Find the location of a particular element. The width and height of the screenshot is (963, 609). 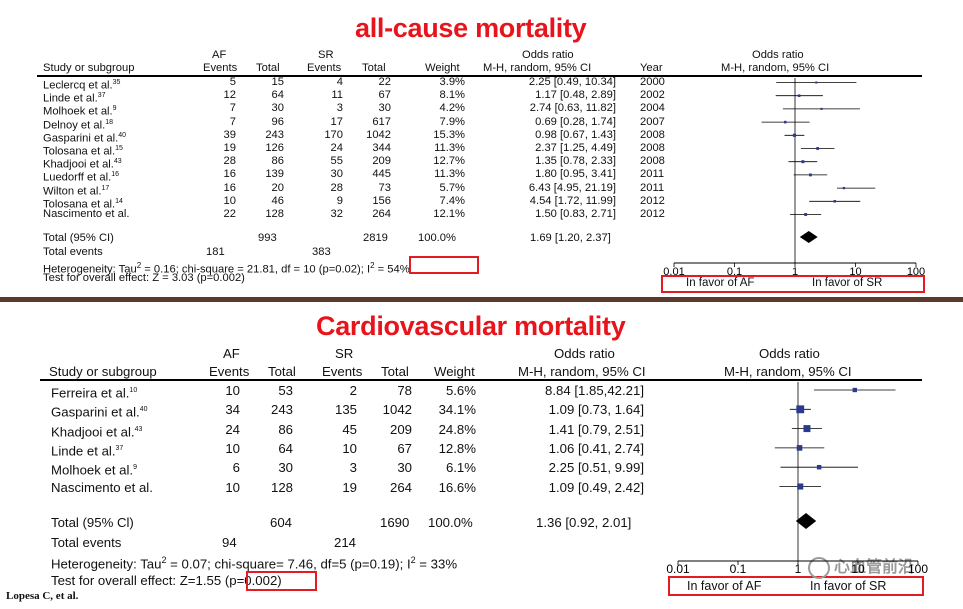

sr-events: 135 is located at coordinates (345, 410).